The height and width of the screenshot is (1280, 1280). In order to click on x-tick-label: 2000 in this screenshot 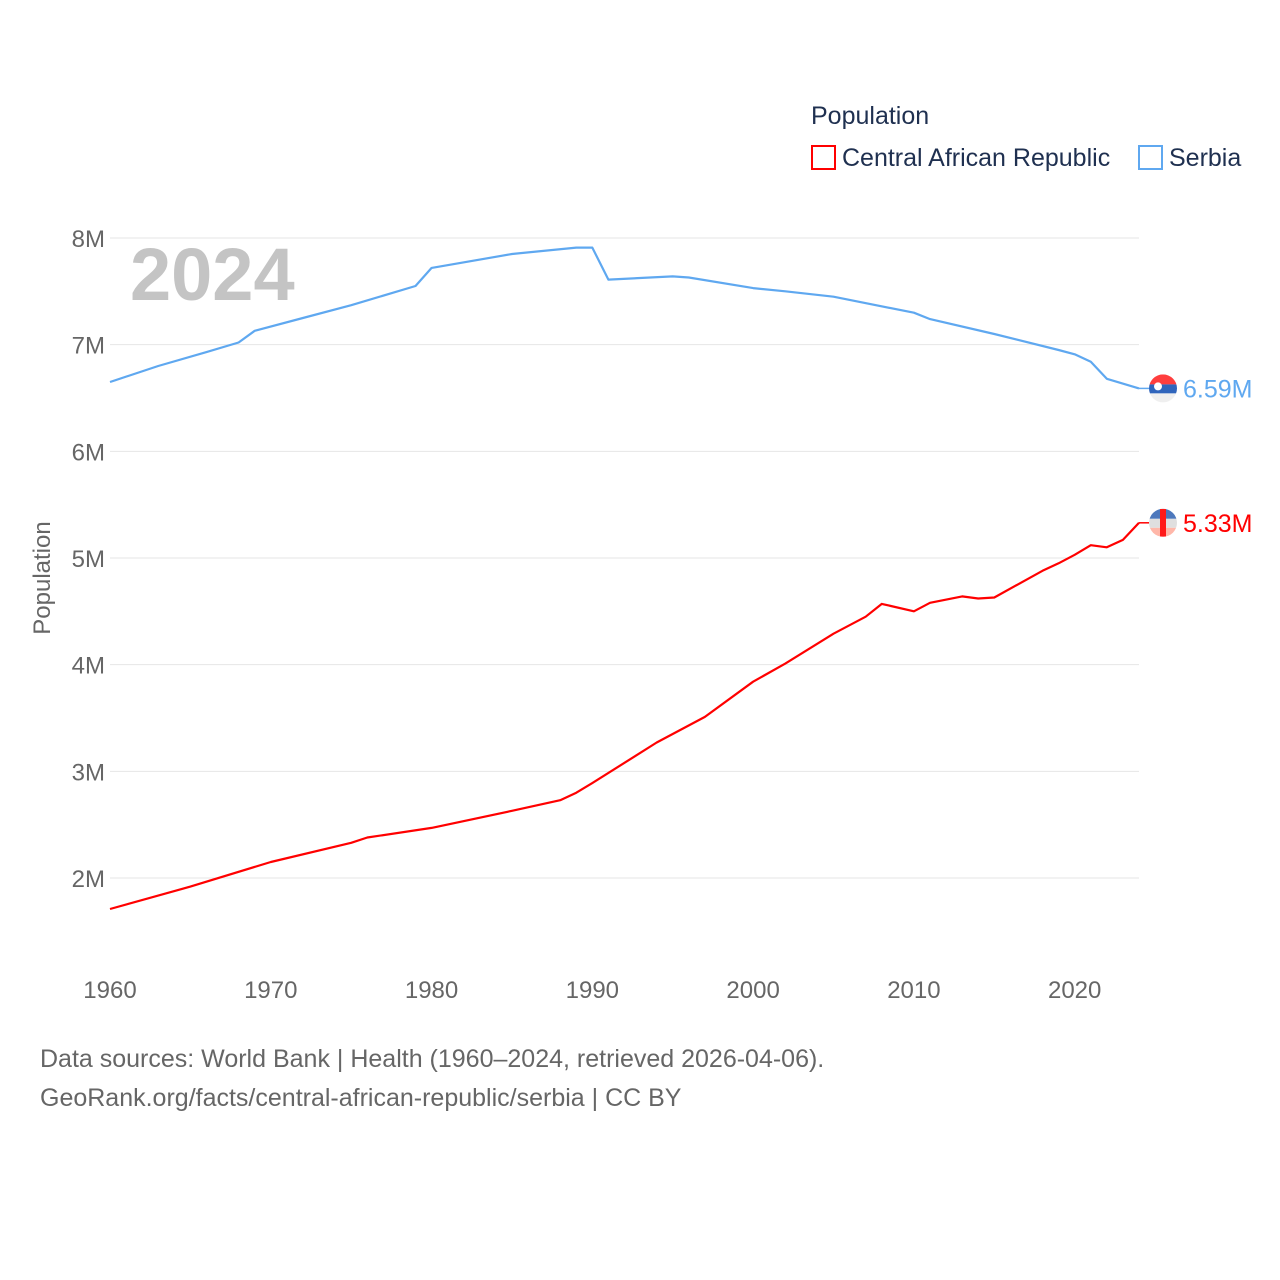, I will do `click(752, 990)`.